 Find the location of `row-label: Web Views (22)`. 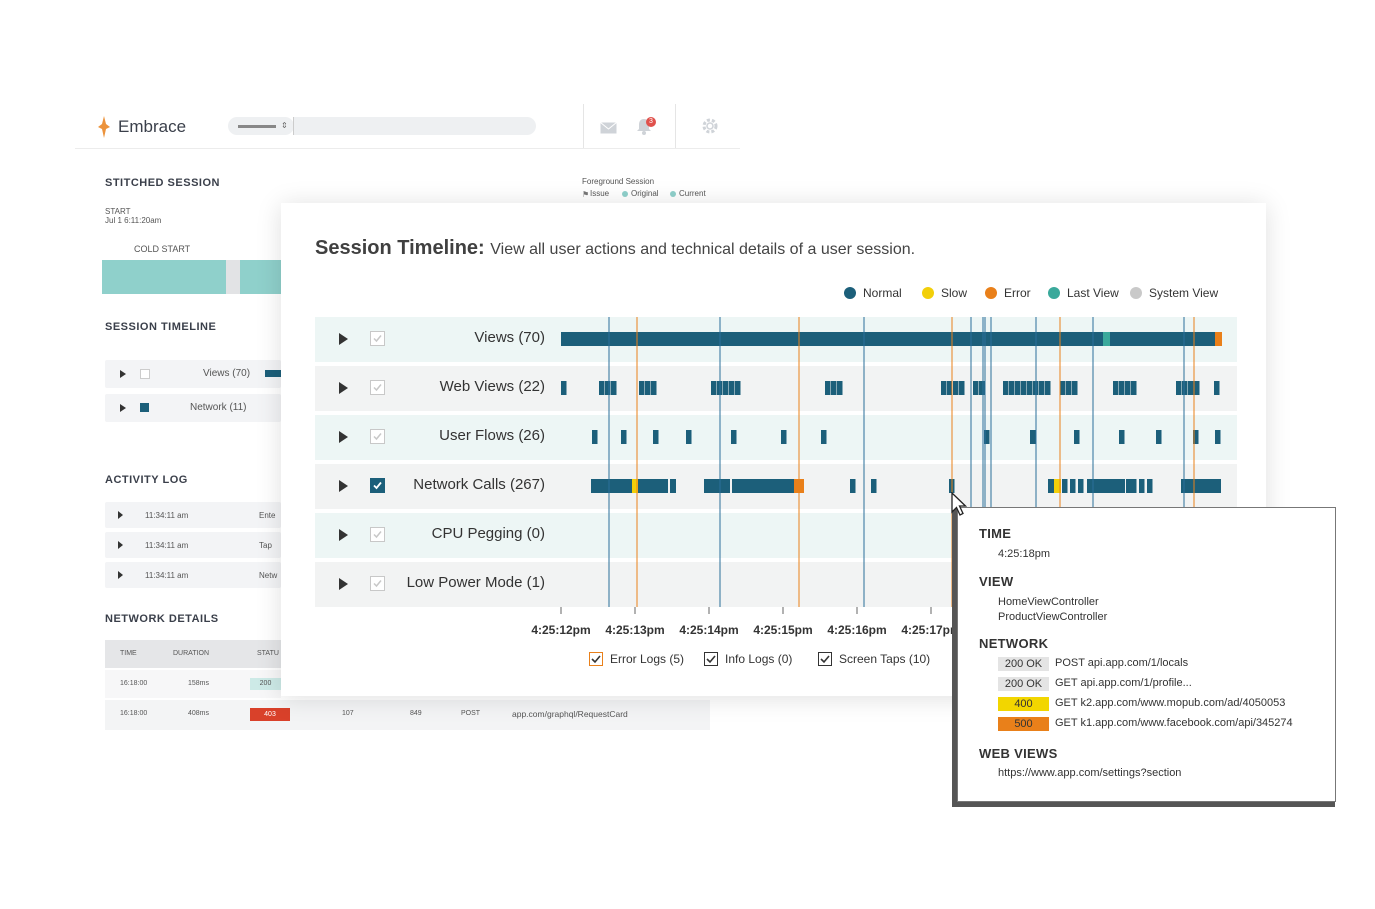

row-label: Web Views (22) is located at coordinates (492, 386).